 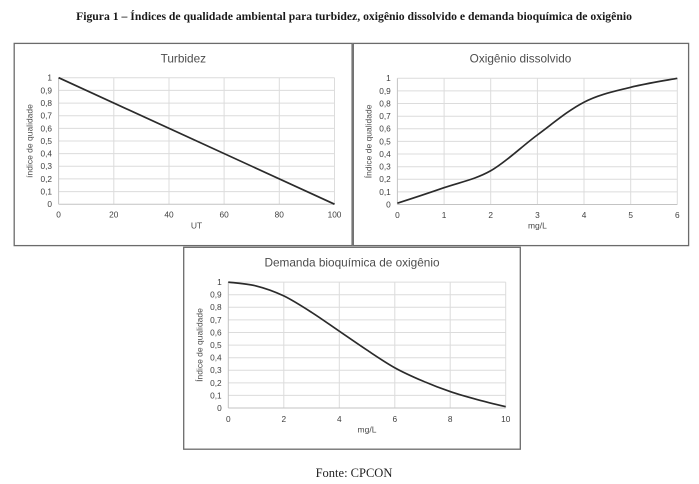 What do you see at coordinates (335, 215) in the screenshot?
I see `svg-text: 100` at bounding box center [335, 215].